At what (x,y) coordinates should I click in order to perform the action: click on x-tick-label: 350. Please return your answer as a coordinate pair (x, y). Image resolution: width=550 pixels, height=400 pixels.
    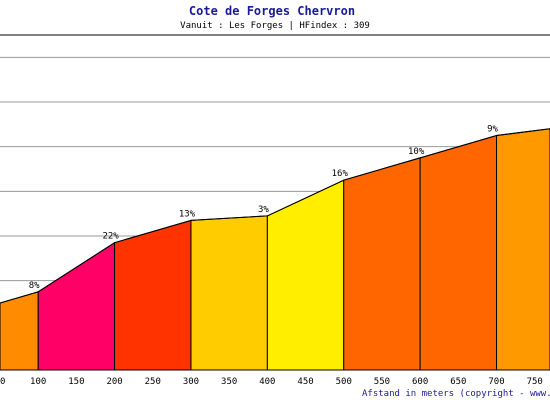
    Looking at the image, I should click on (229, 382).